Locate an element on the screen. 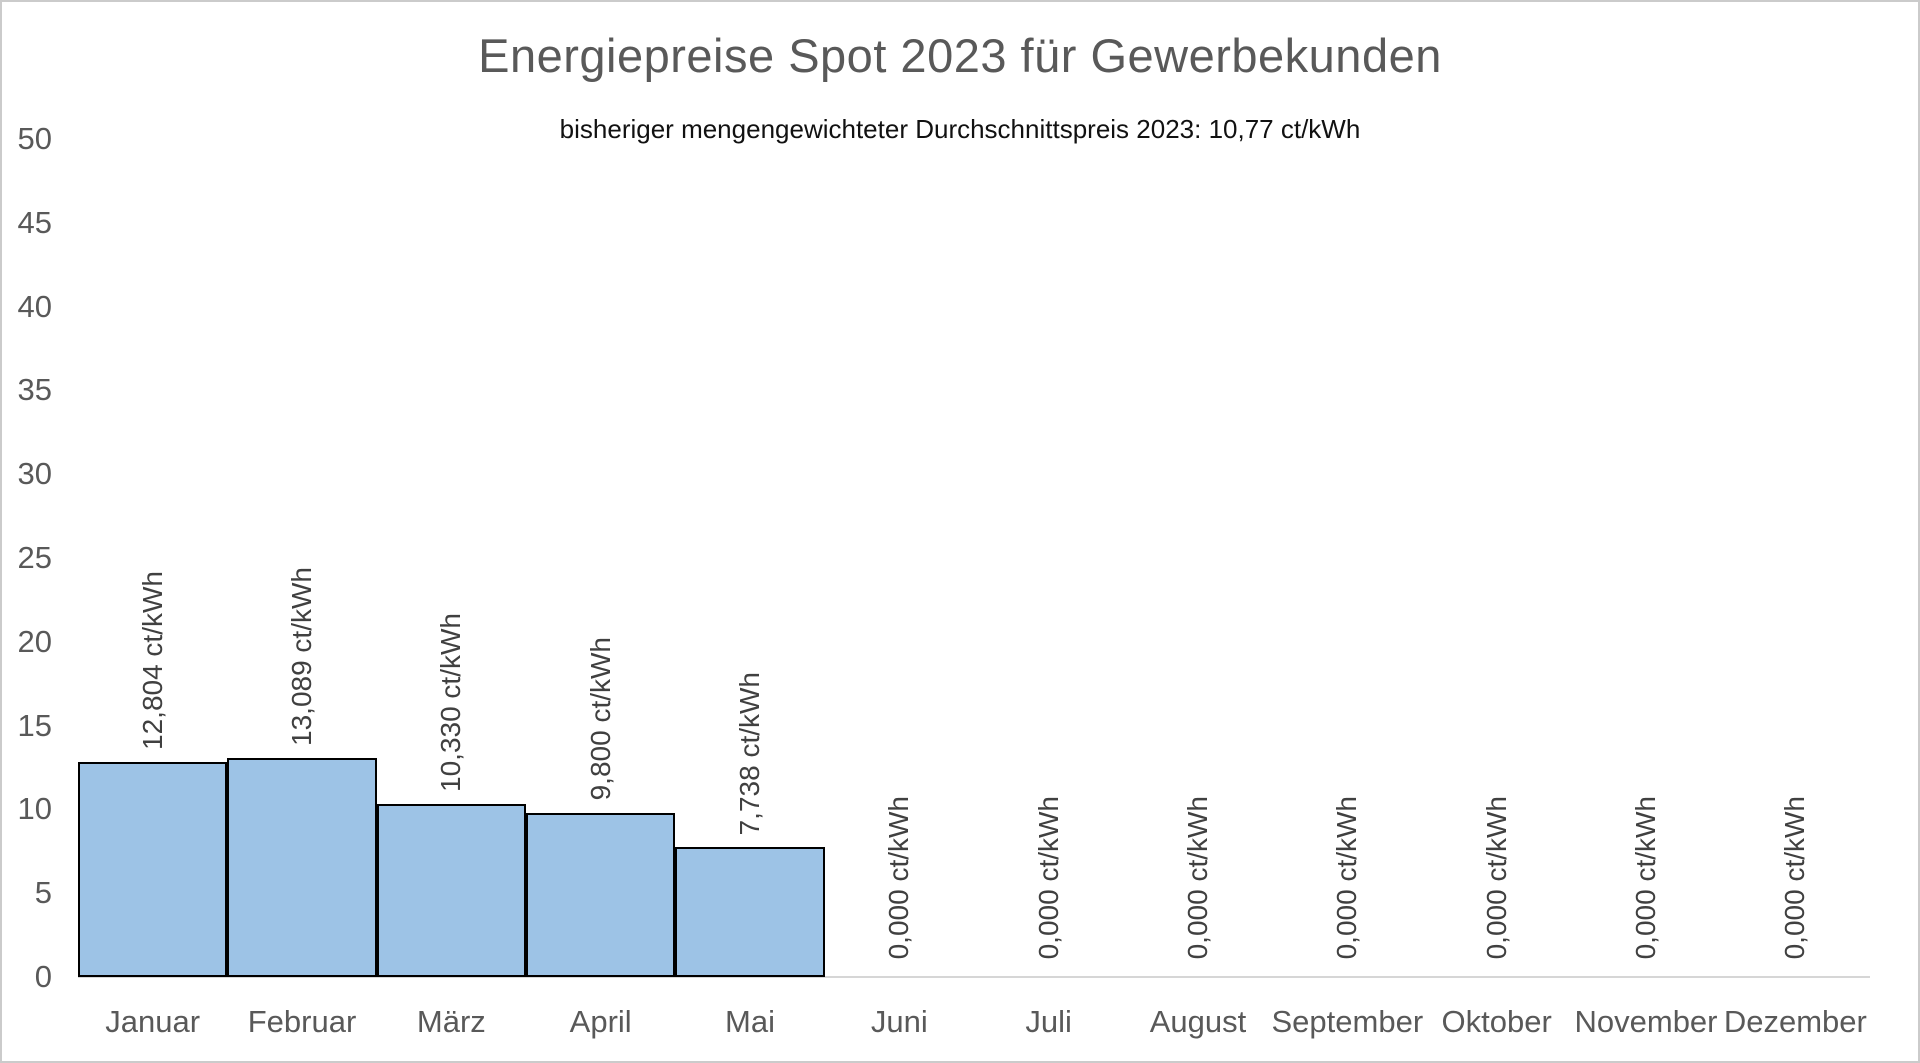 The image size is (1920, 1063). data-label-mai: 7,738 ct/kWh is located at coordinates (749, 753).